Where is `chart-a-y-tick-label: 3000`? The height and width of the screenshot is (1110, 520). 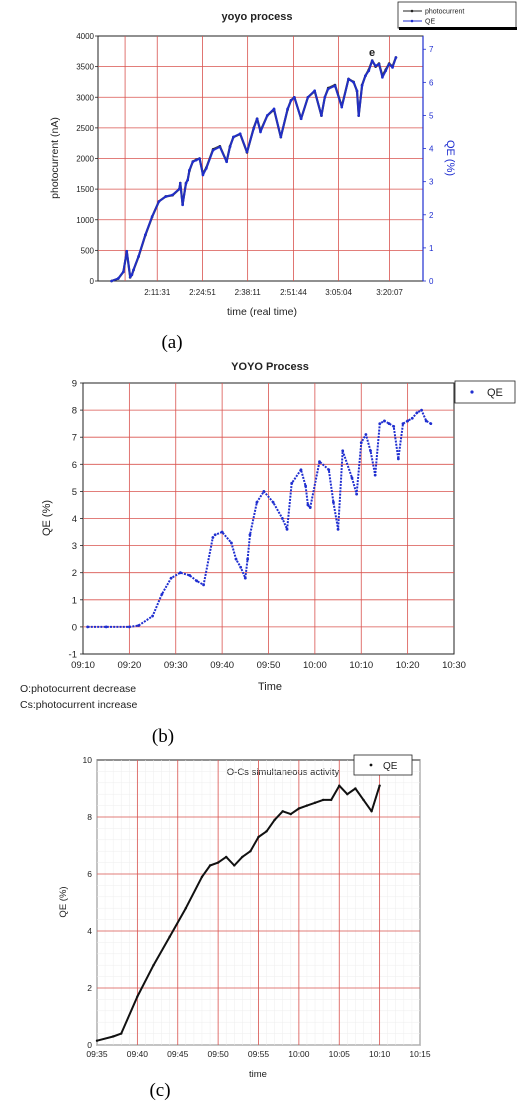
chart-a-y-tick-label: 3000 is located at coordinates (85, 97).